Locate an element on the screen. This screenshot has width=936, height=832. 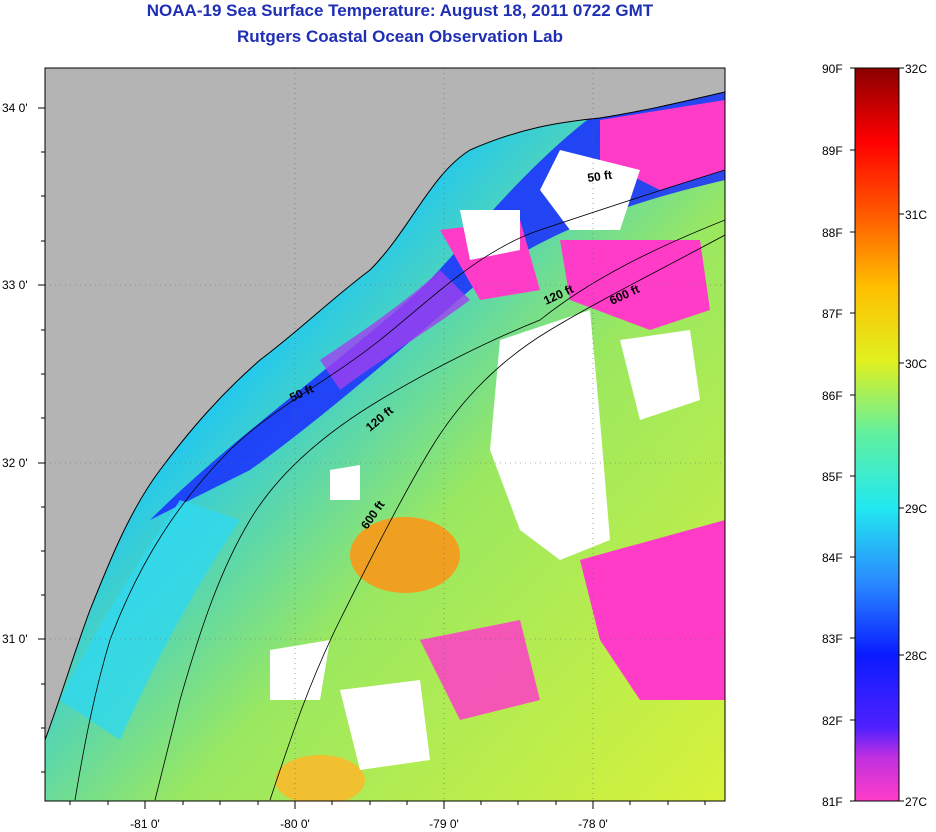
colorbar-f-label: 89F is located at coordinates (832, 151).